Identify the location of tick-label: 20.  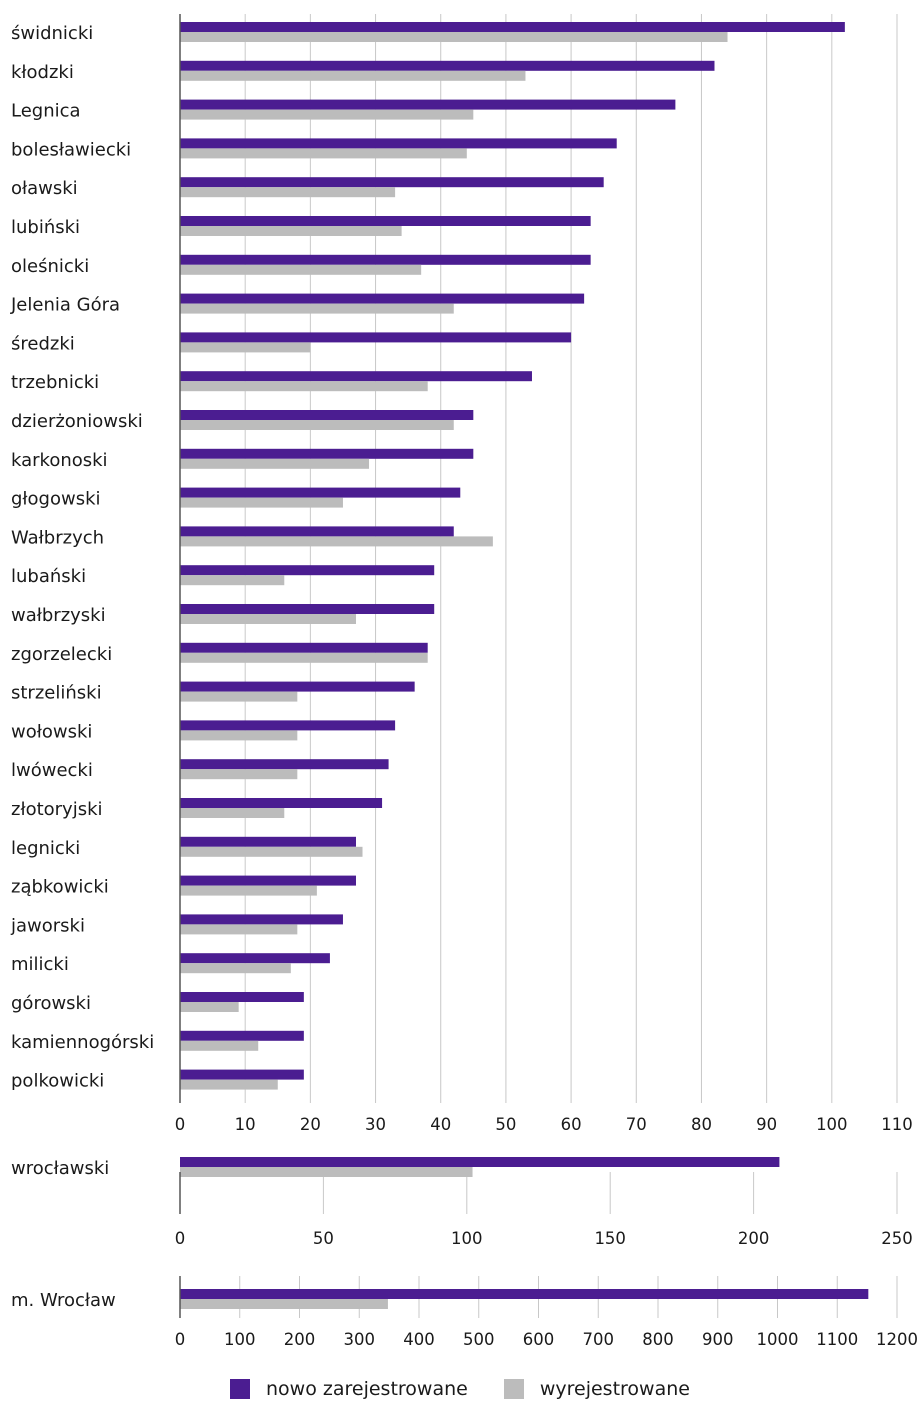
(310, 1124).